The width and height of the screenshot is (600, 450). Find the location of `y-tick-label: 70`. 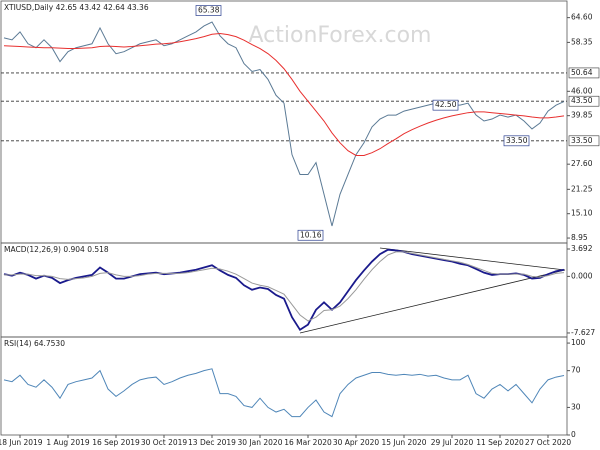

y-tick-label: 70 is located at coordinates (576, 370).